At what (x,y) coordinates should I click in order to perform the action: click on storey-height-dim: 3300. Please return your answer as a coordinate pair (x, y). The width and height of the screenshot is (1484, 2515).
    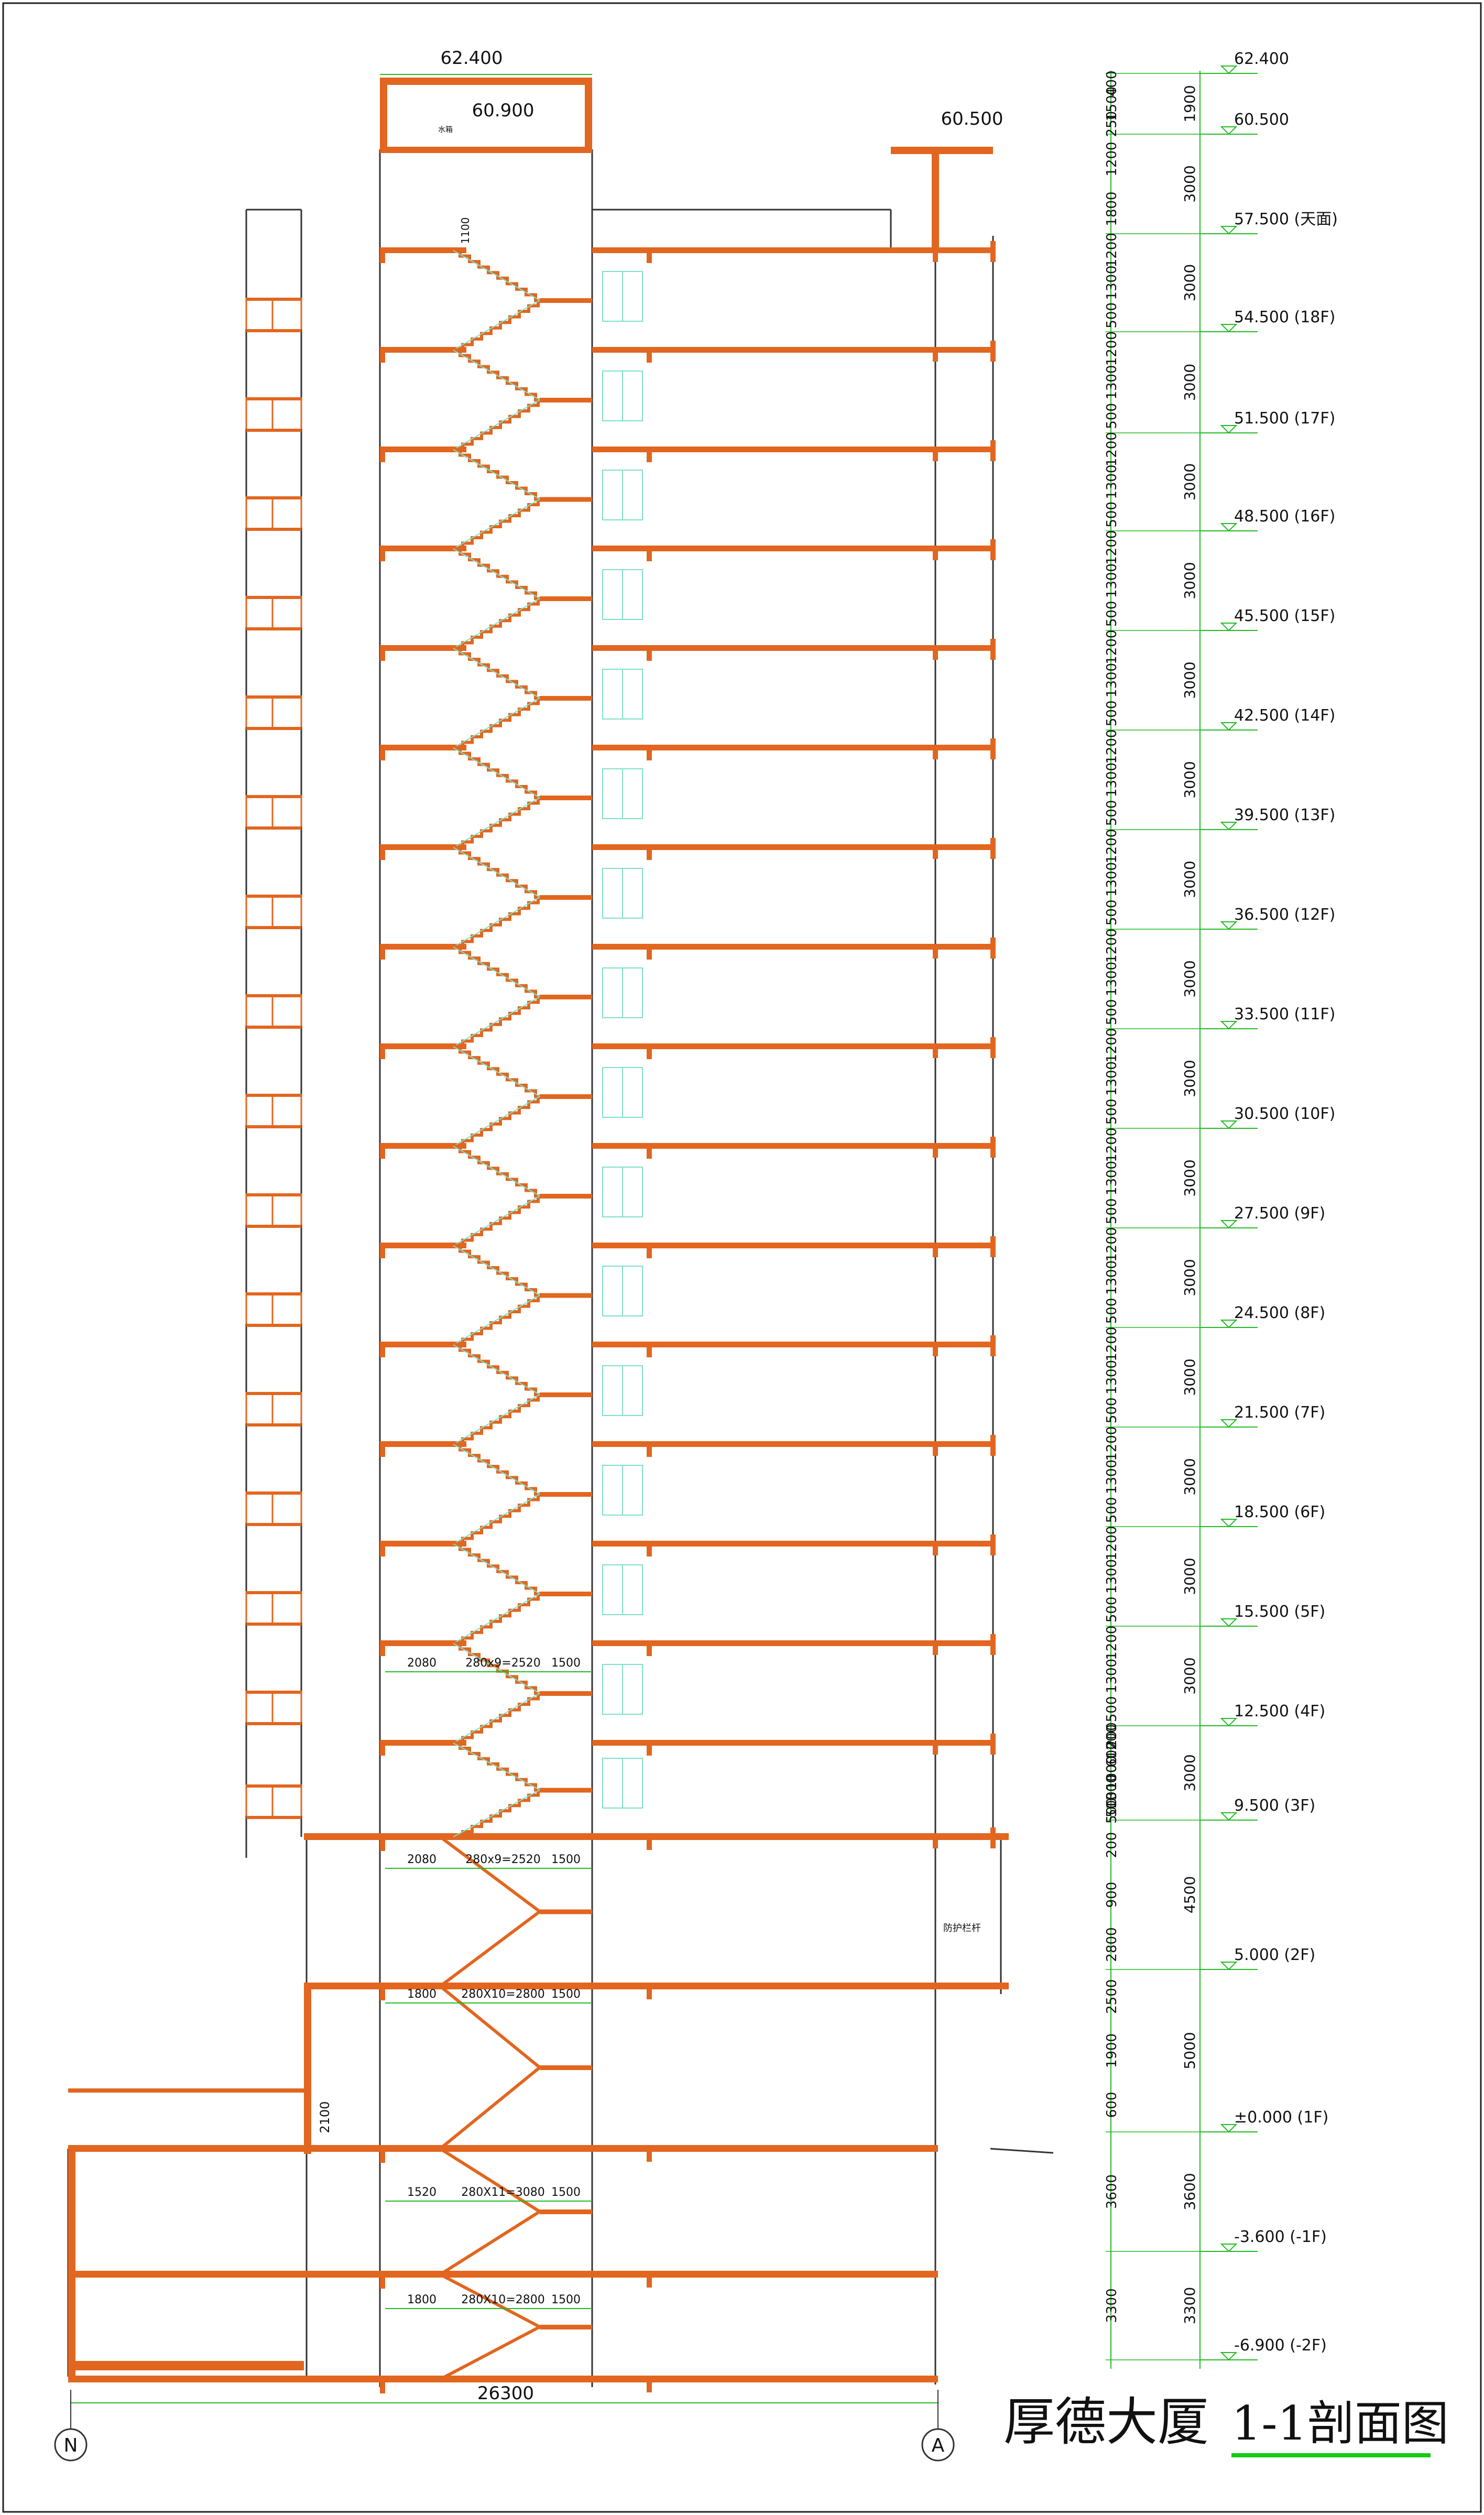
    Looking at the image, I should click on (1189, 2305).